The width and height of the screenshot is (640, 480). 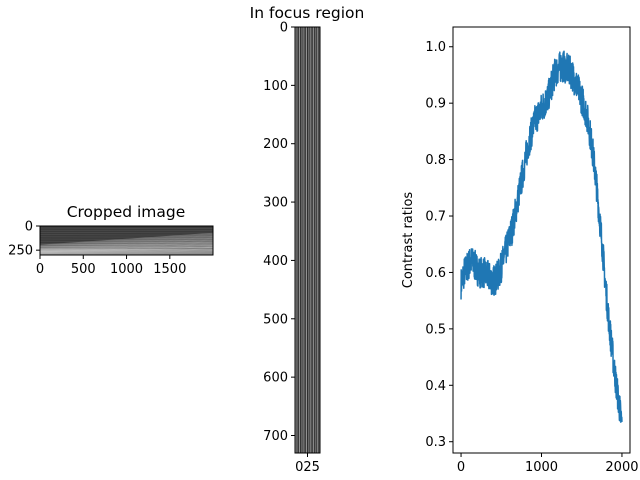 I want to click on contrast-x-tick-label: 0, so click(x=461, y=467).